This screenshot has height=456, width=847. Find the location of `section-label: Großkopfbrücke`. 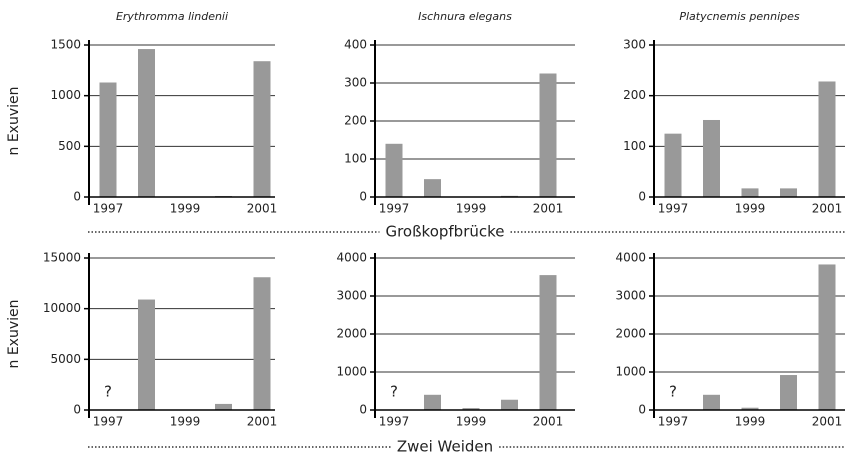

section-label: Großkopfbrücke is located at coordinates (444, 232).